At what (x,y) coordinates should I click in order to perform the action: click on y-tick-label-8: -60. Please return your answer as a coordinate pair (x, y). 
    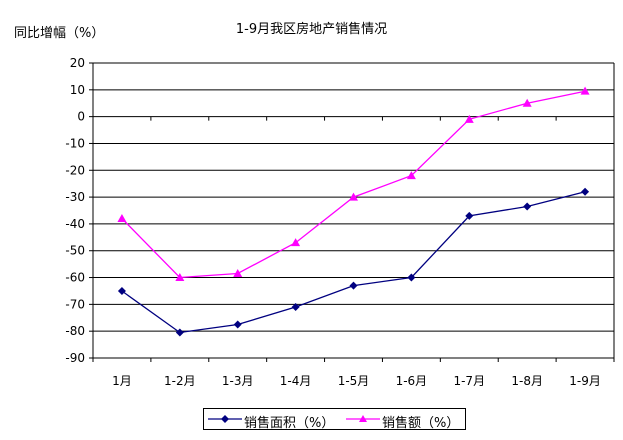
    Looking at the image, I should click on (75, 278).